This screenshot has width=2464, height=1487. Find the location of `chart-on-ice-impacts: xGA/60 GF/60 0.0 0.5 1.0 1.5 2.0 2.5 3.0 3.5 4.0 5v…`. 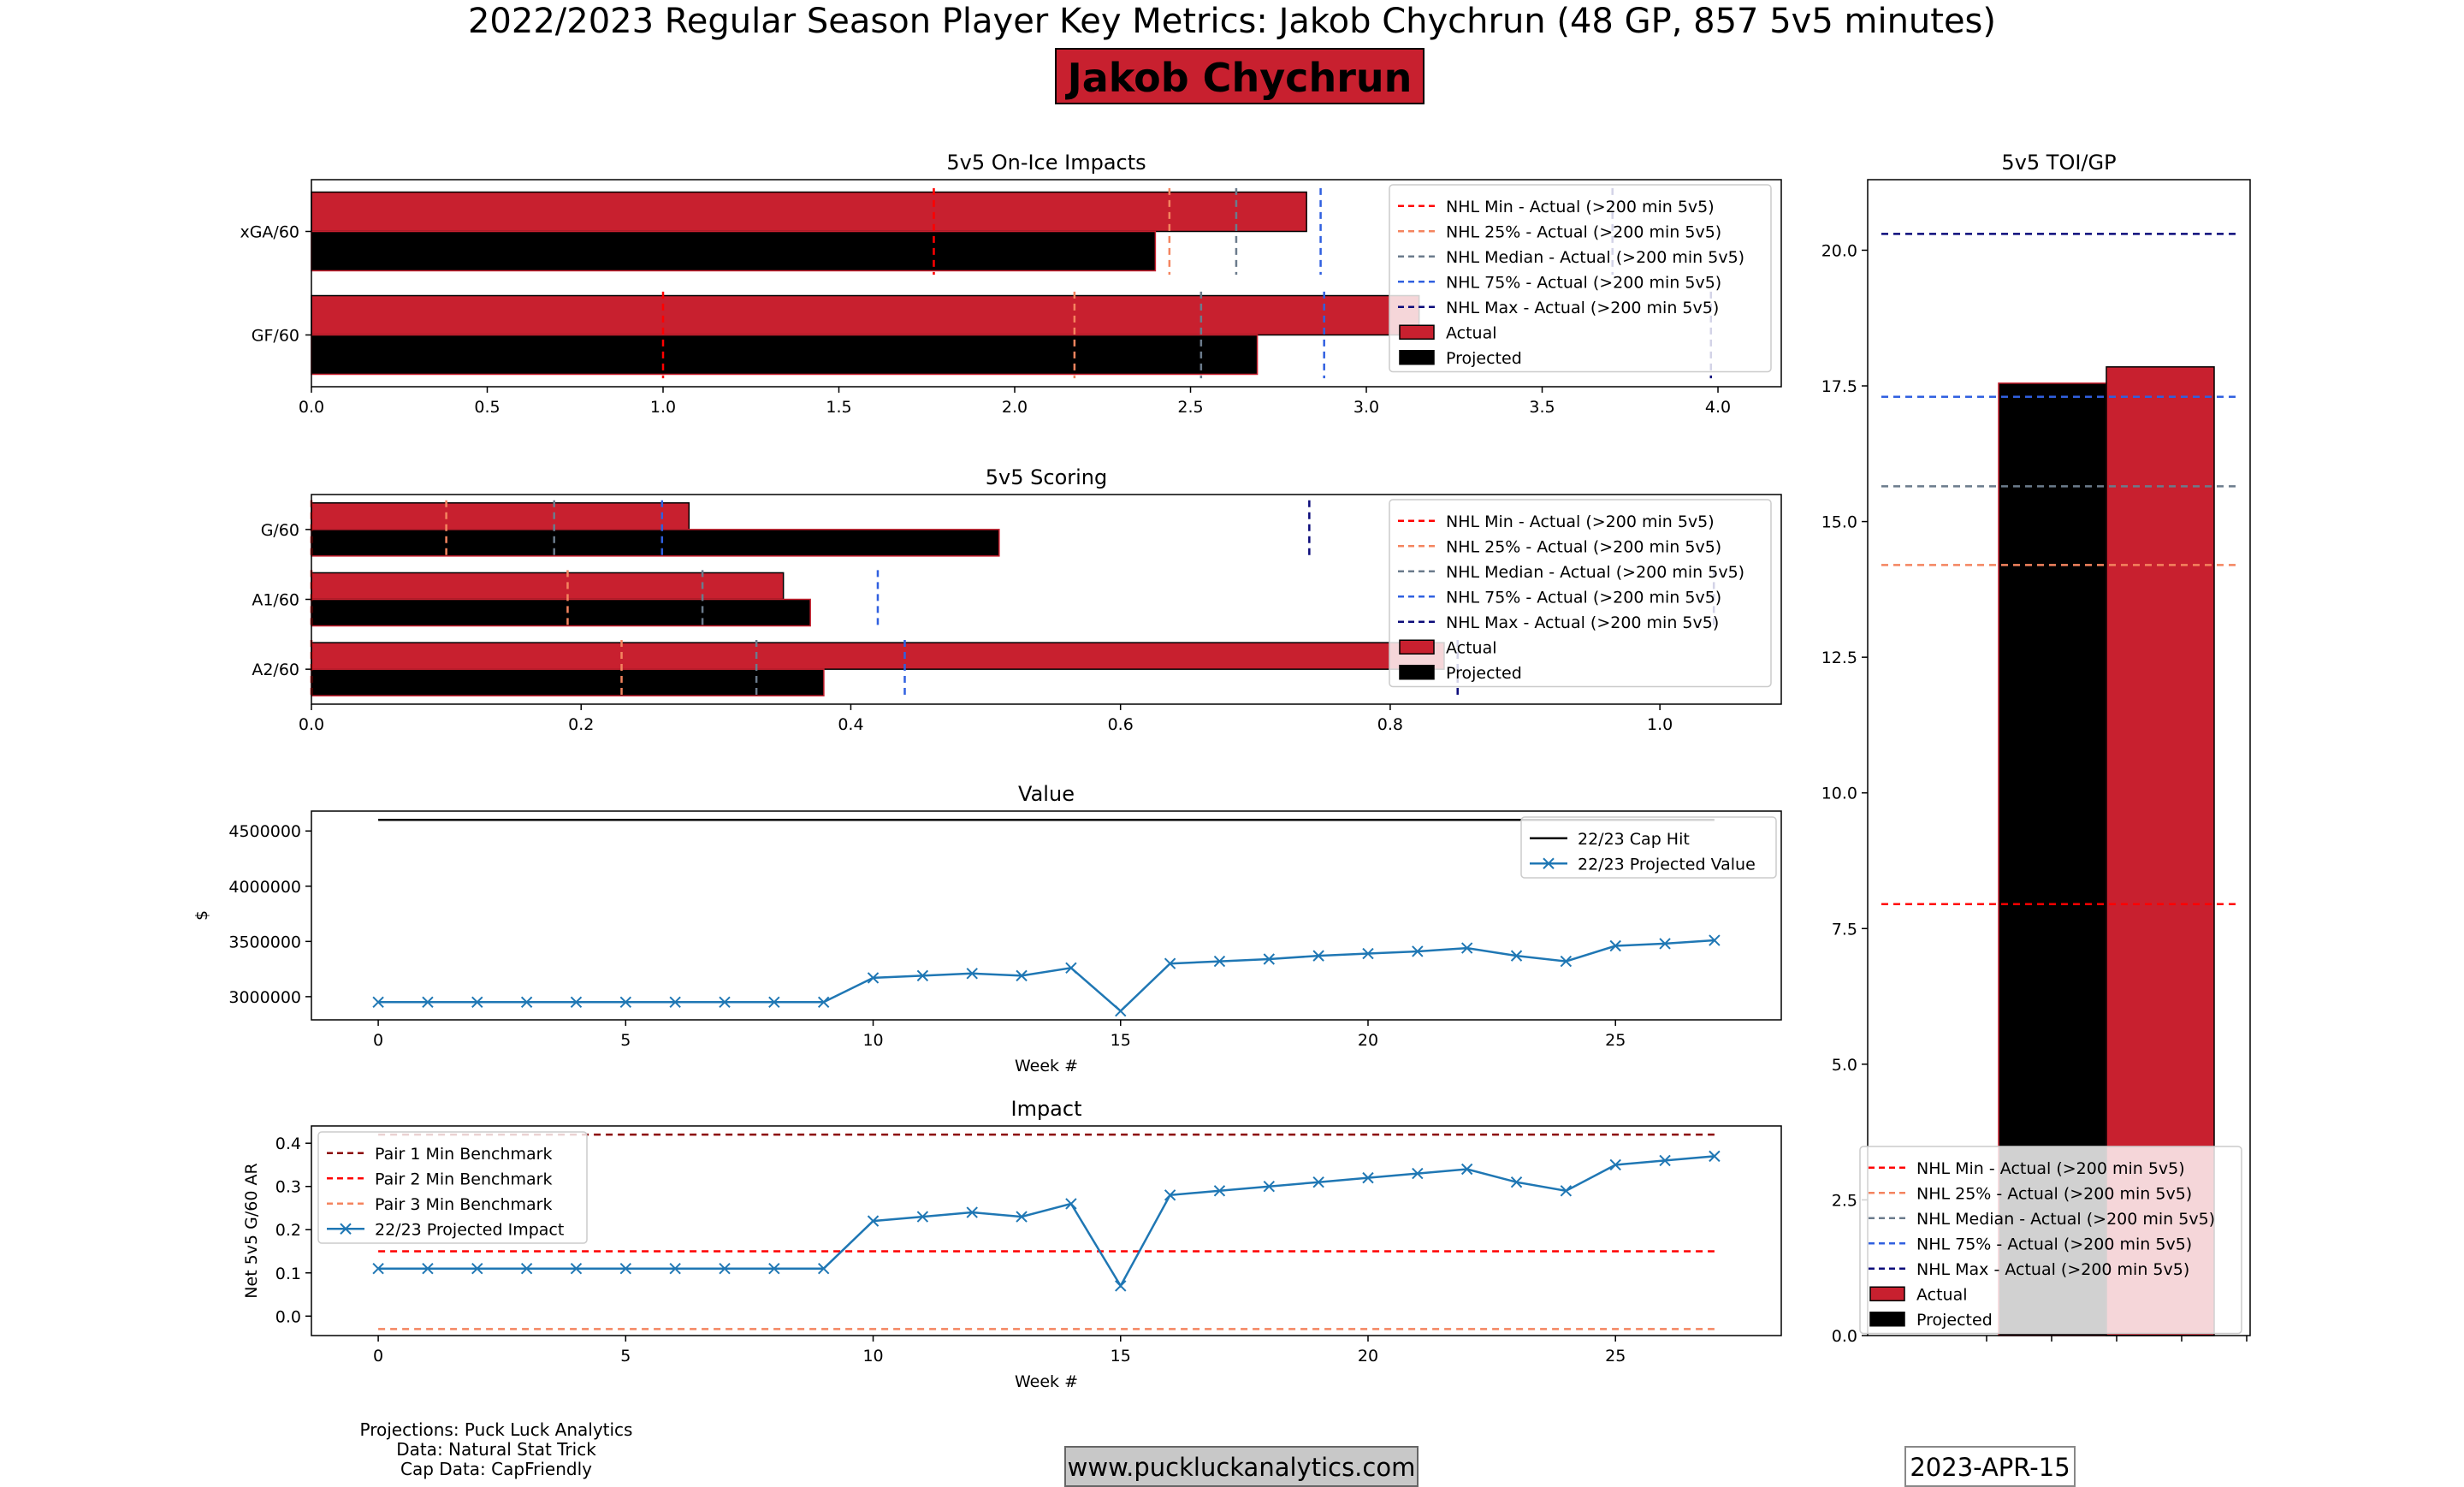

chart-on-ice-impacts: xGA/60 GF/60 0.0 0.5 1.0 1.5 2.0 2.5 3.0 3.5 4.0 5v… is located at coordinates (1011, 284).